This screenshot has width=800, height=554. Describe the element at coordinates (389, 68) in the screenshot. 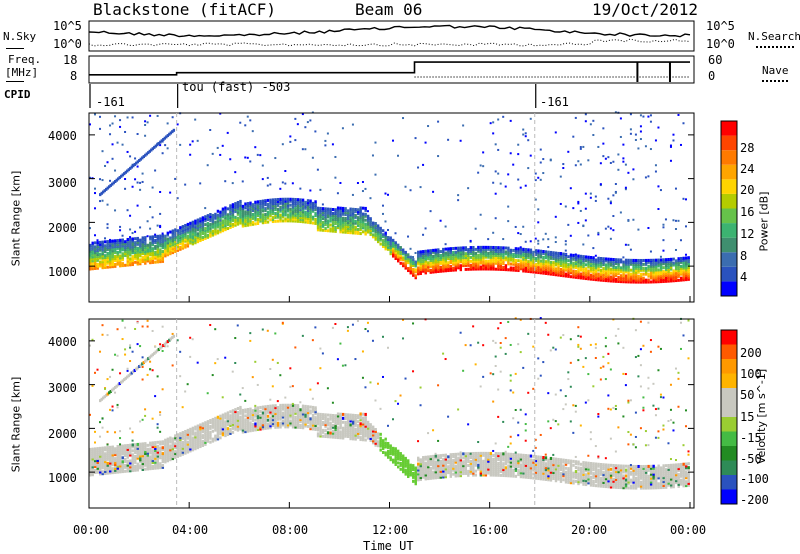

I see `freq-line` at that location.